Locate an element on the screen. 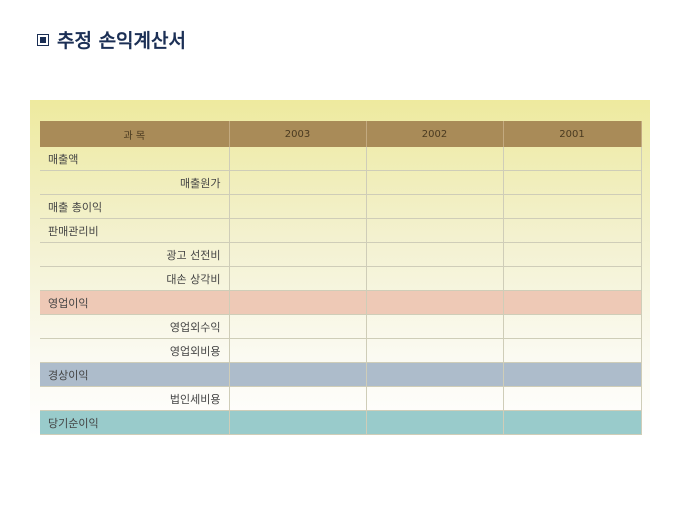 This screenshot has height=510, width=680. table-row: 법인세비용 is located at coordinates (341, 398).